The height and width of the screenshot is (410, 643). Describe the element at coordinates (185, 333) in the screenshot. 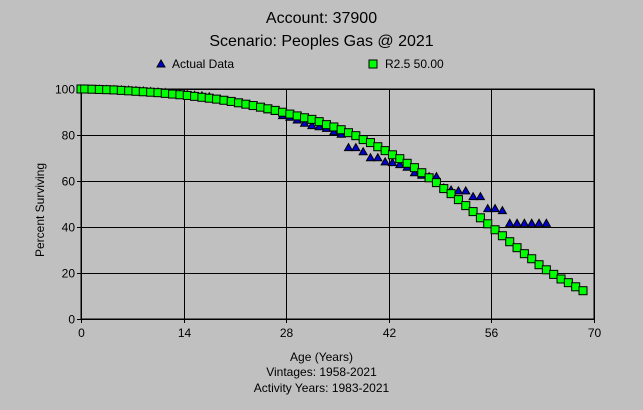

I see `x-tick-label: 14` at that location.